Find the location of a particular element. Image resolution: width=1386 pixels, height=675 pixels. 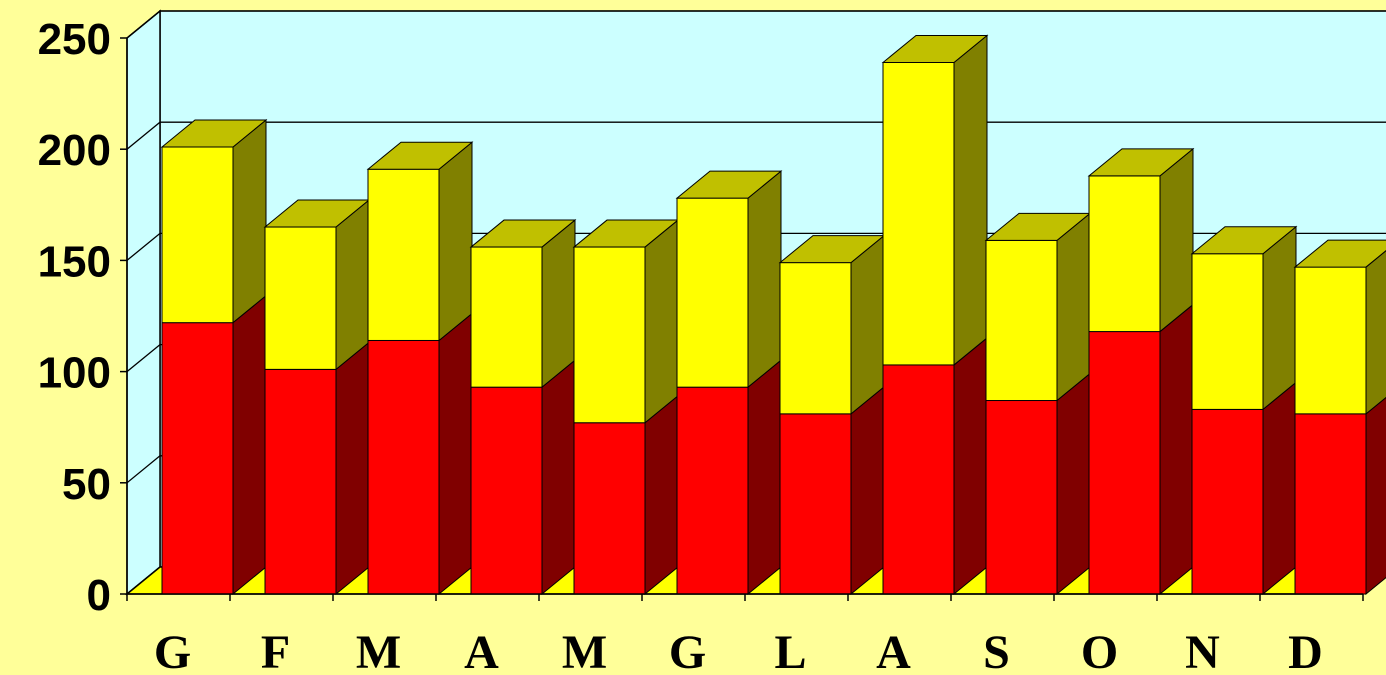

y-tick-label: 250 is located at coordinates (74, 39).